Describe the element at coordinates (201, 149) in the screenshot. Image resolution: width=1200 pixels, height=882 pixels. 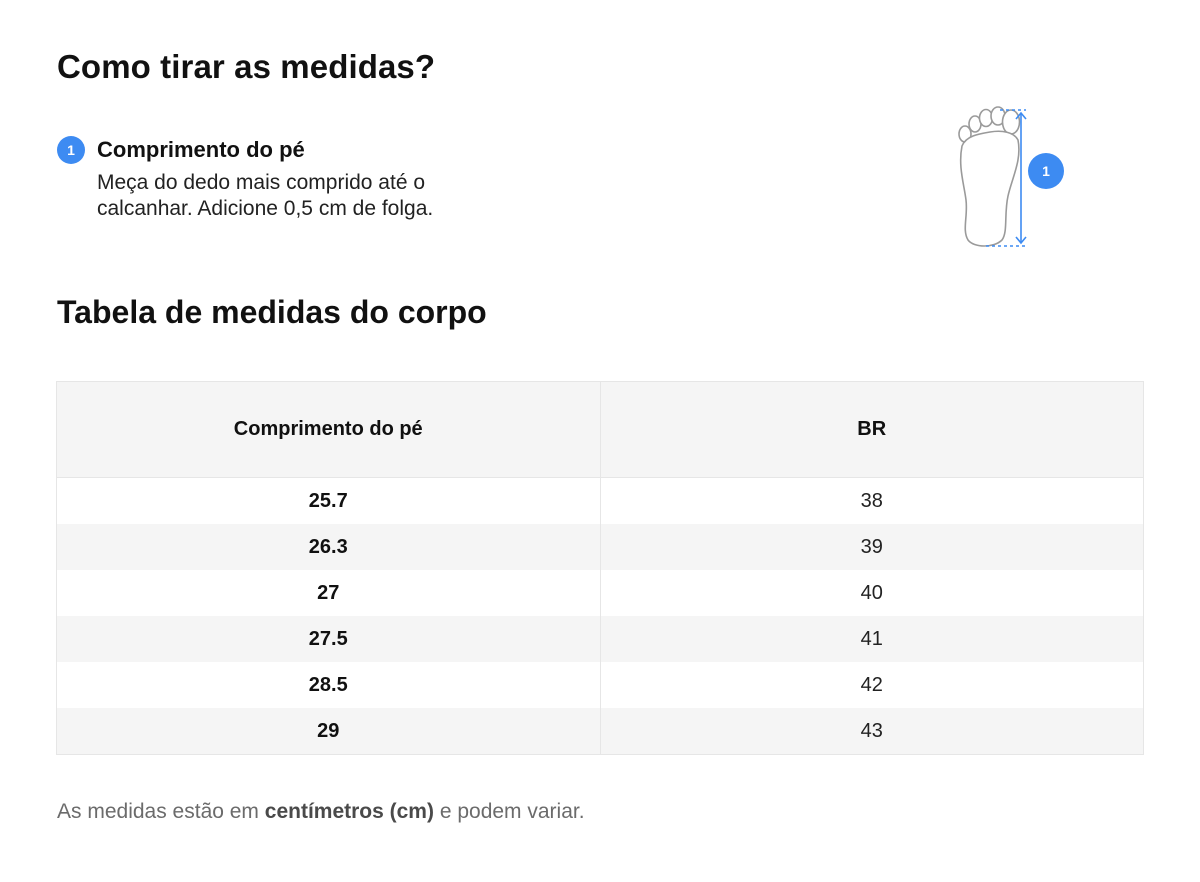
I see `step-title: Comprimento do pé` at that location.